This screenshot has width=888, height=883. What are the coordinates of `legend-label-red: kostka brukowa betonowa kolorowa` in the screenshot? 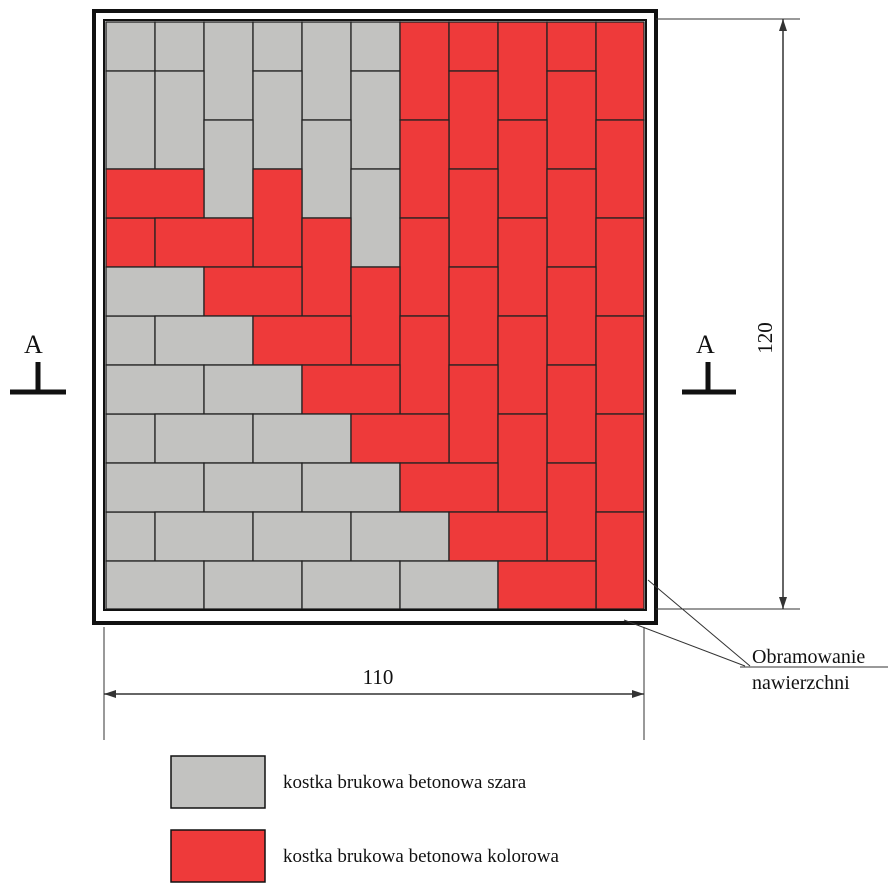 It's located at (421, 856).